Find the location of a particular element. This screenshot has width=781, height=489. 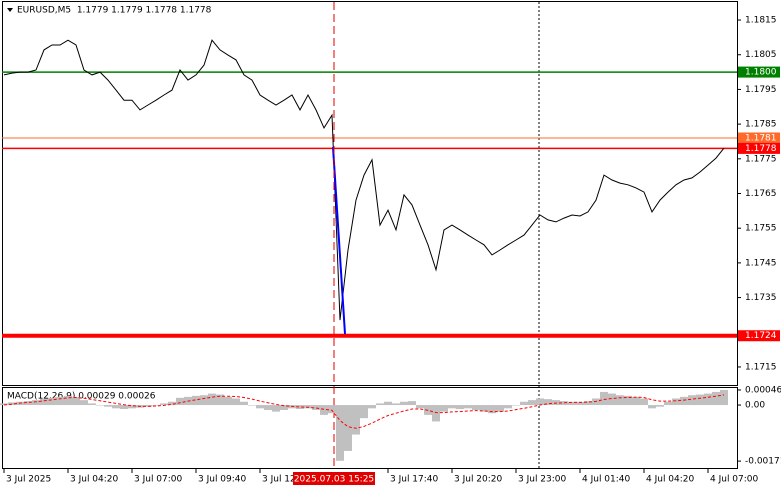

crosshair-label-box is located at coordinates (334, 478).